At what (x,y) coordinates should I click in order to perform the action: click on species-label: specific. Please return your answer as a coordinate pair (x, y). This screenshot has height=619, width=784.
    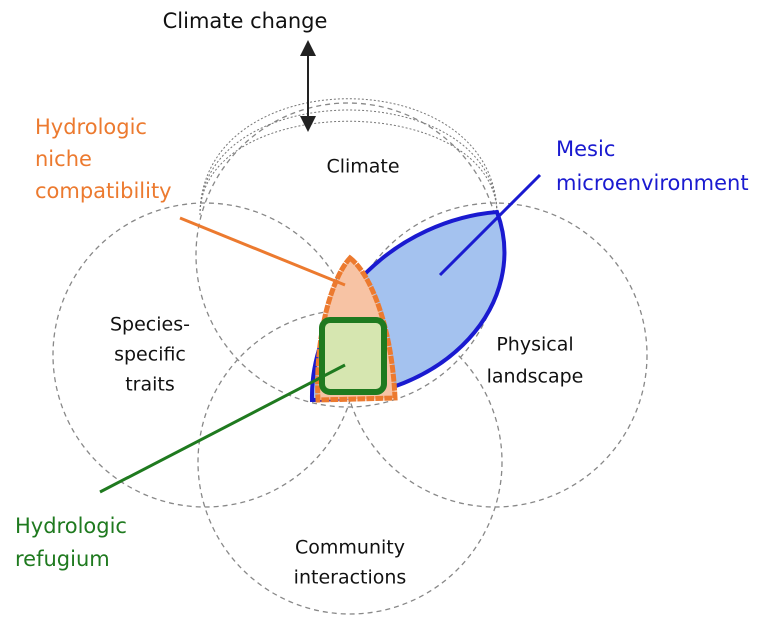
    Looking at the image, I should click on (150, 355).